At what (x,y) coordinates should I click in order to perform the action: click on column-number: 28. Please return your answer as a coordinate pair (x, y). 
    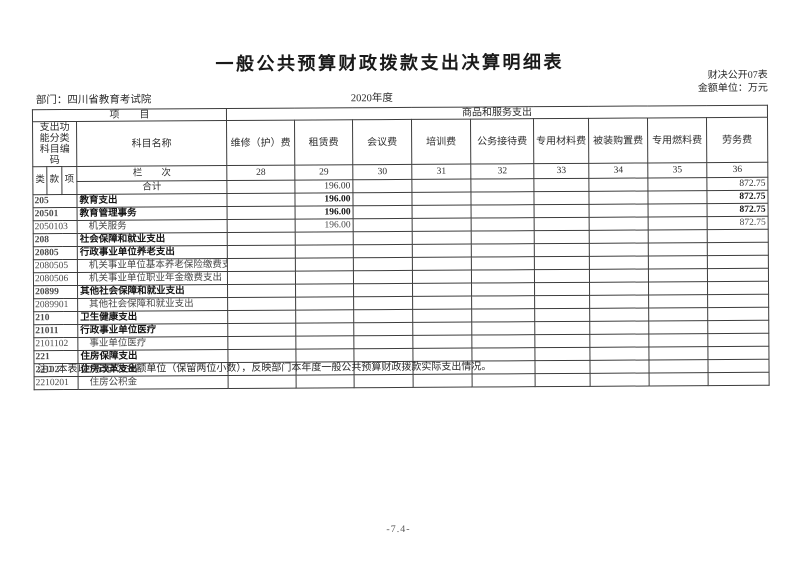
    Looking at the image, I should click on (260, 173).